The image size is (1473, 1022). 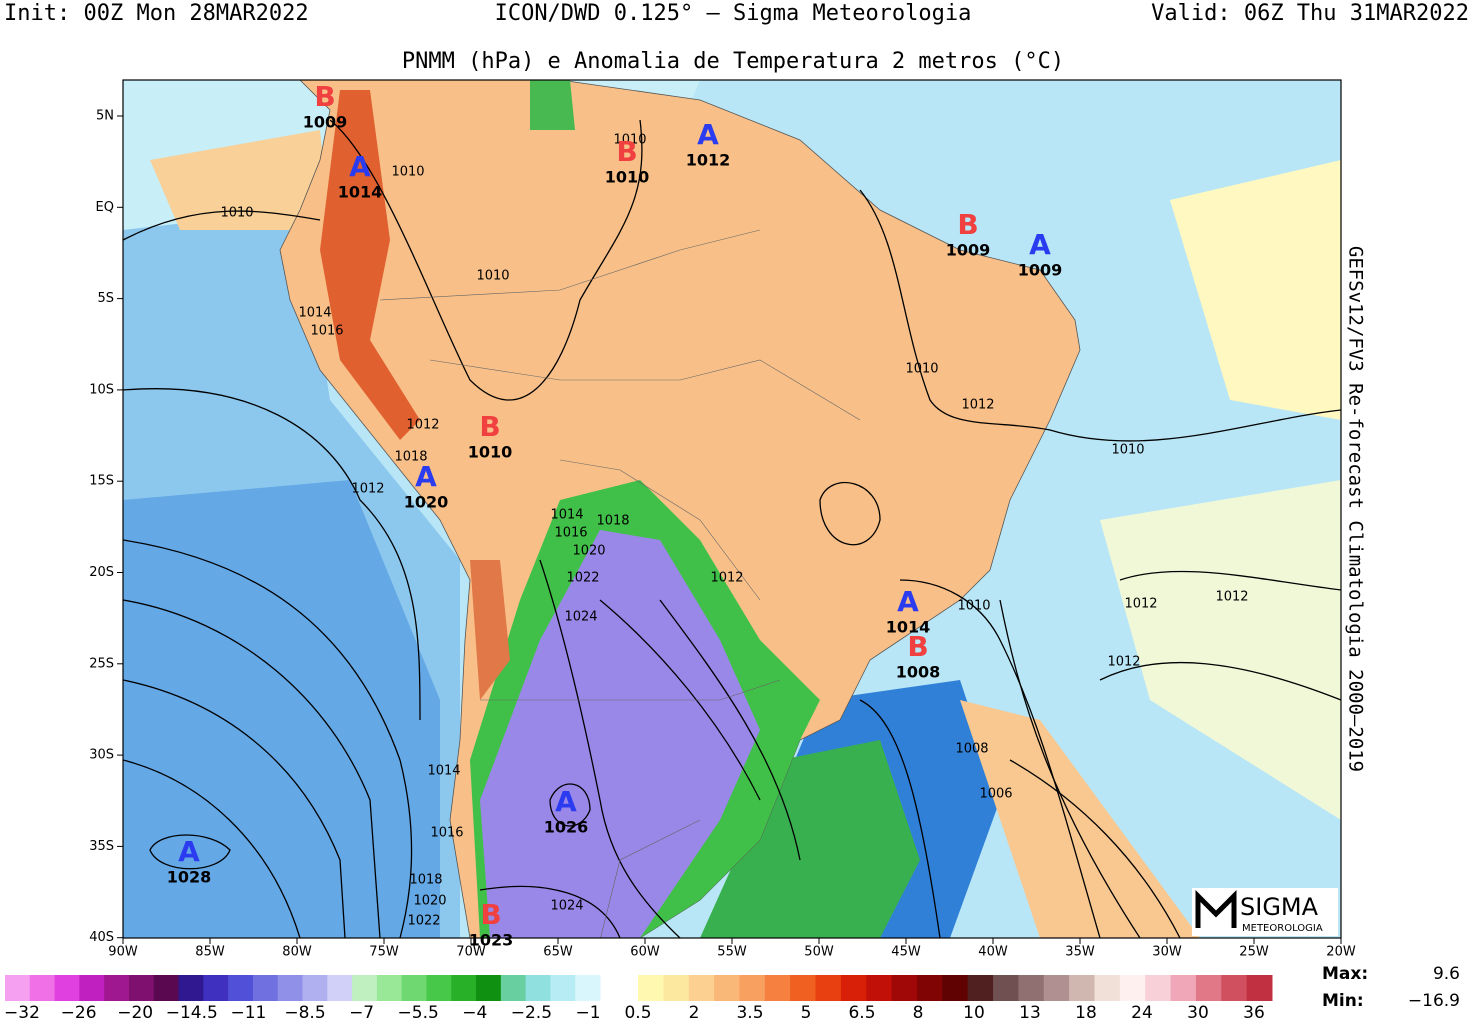 I want to click on ocean-green, so click(x=810, y=839).